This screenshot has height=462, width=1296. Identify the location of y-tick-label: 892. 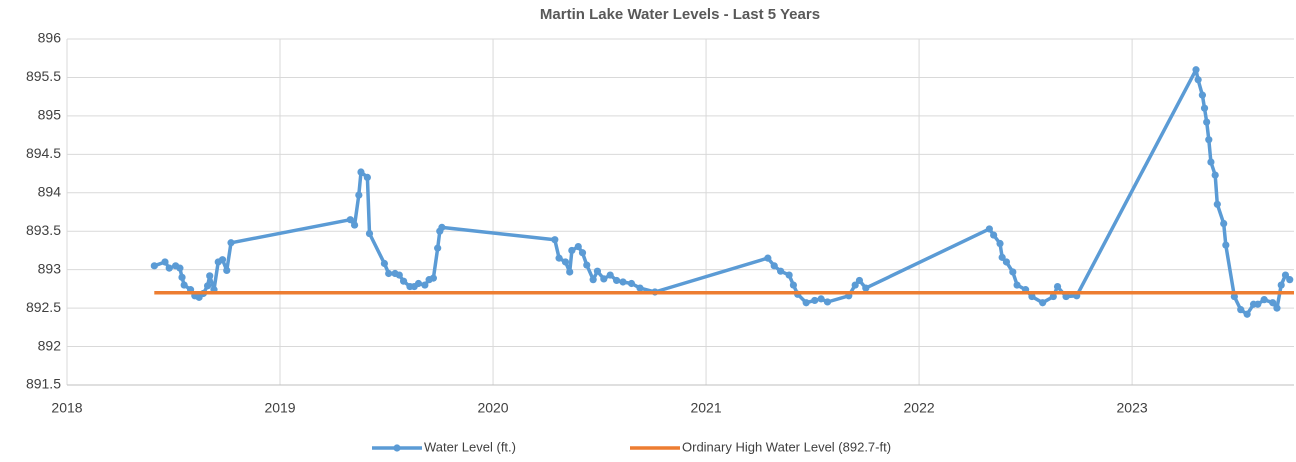
(50, 345).